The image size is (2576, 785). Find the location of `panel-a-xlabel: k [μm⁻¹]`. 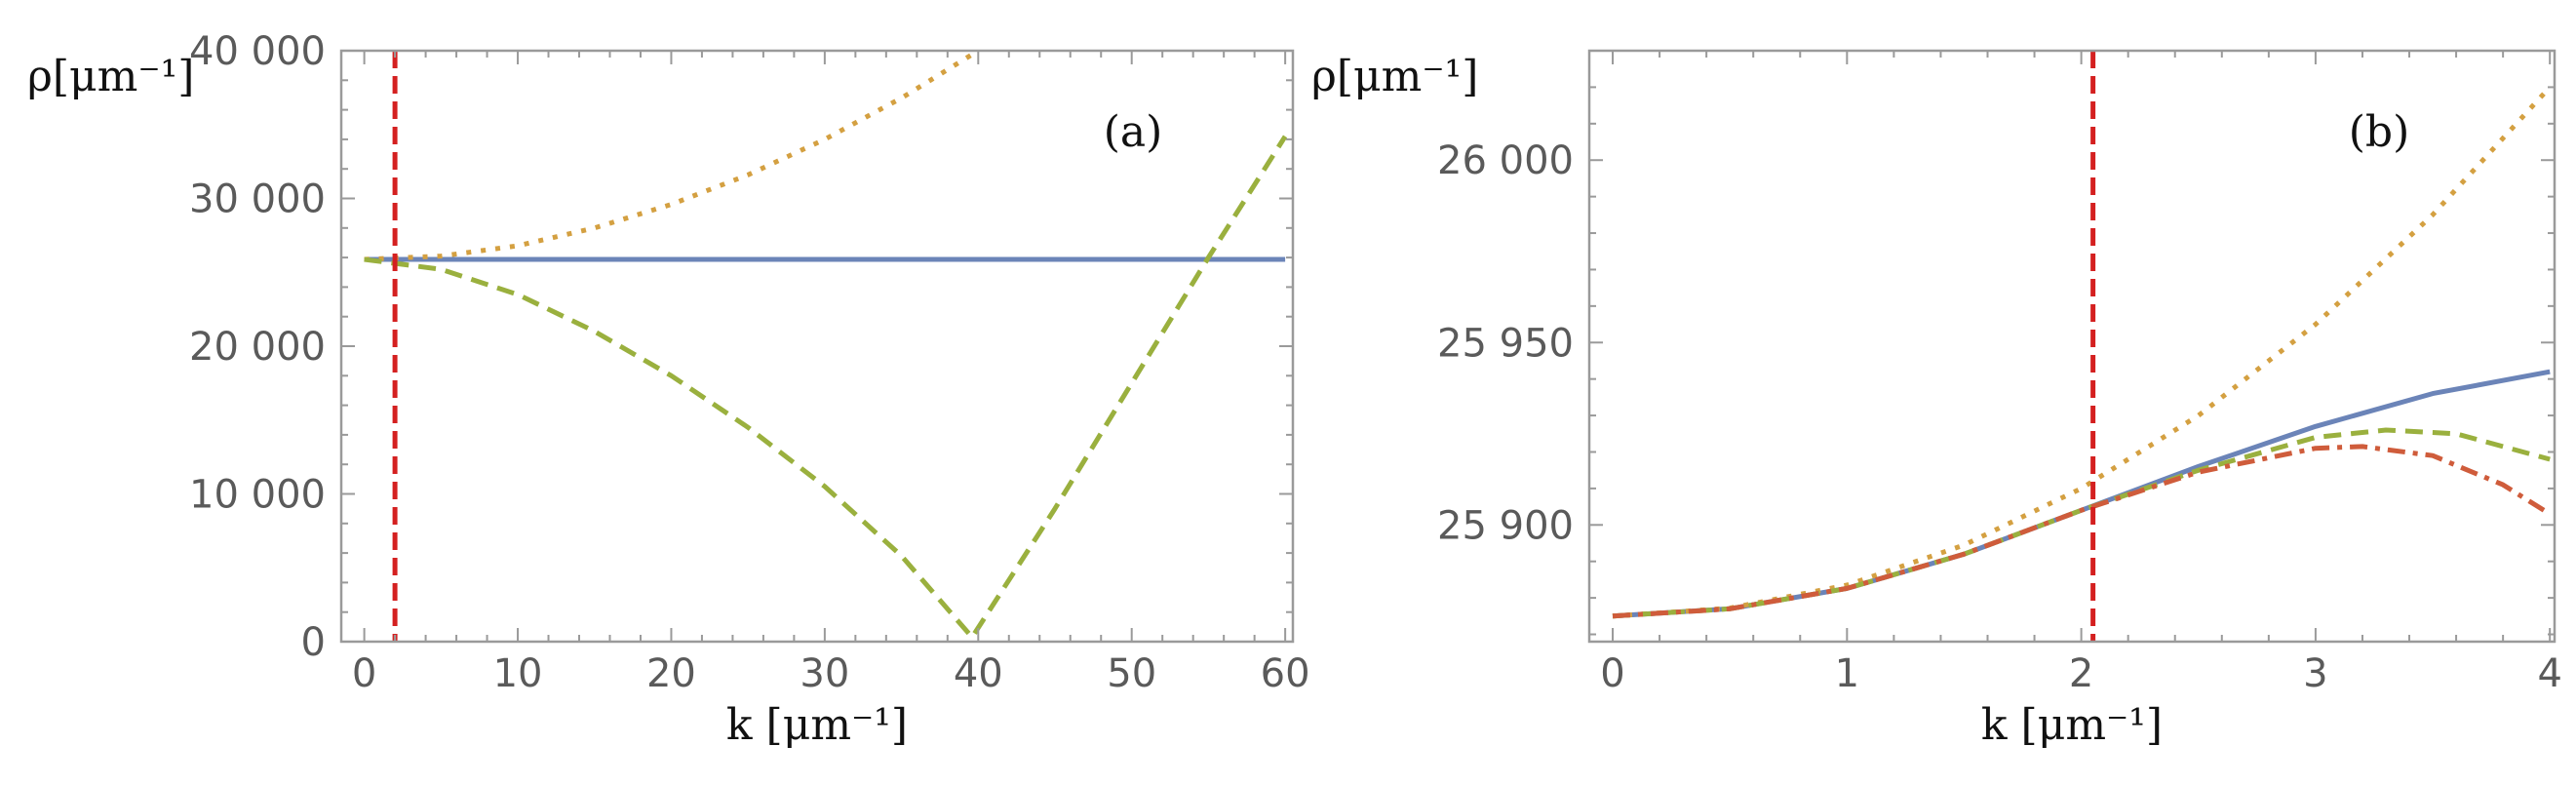

panel-a-xlabel: k [μm⁻¹] is located at coordinates (817, 725).